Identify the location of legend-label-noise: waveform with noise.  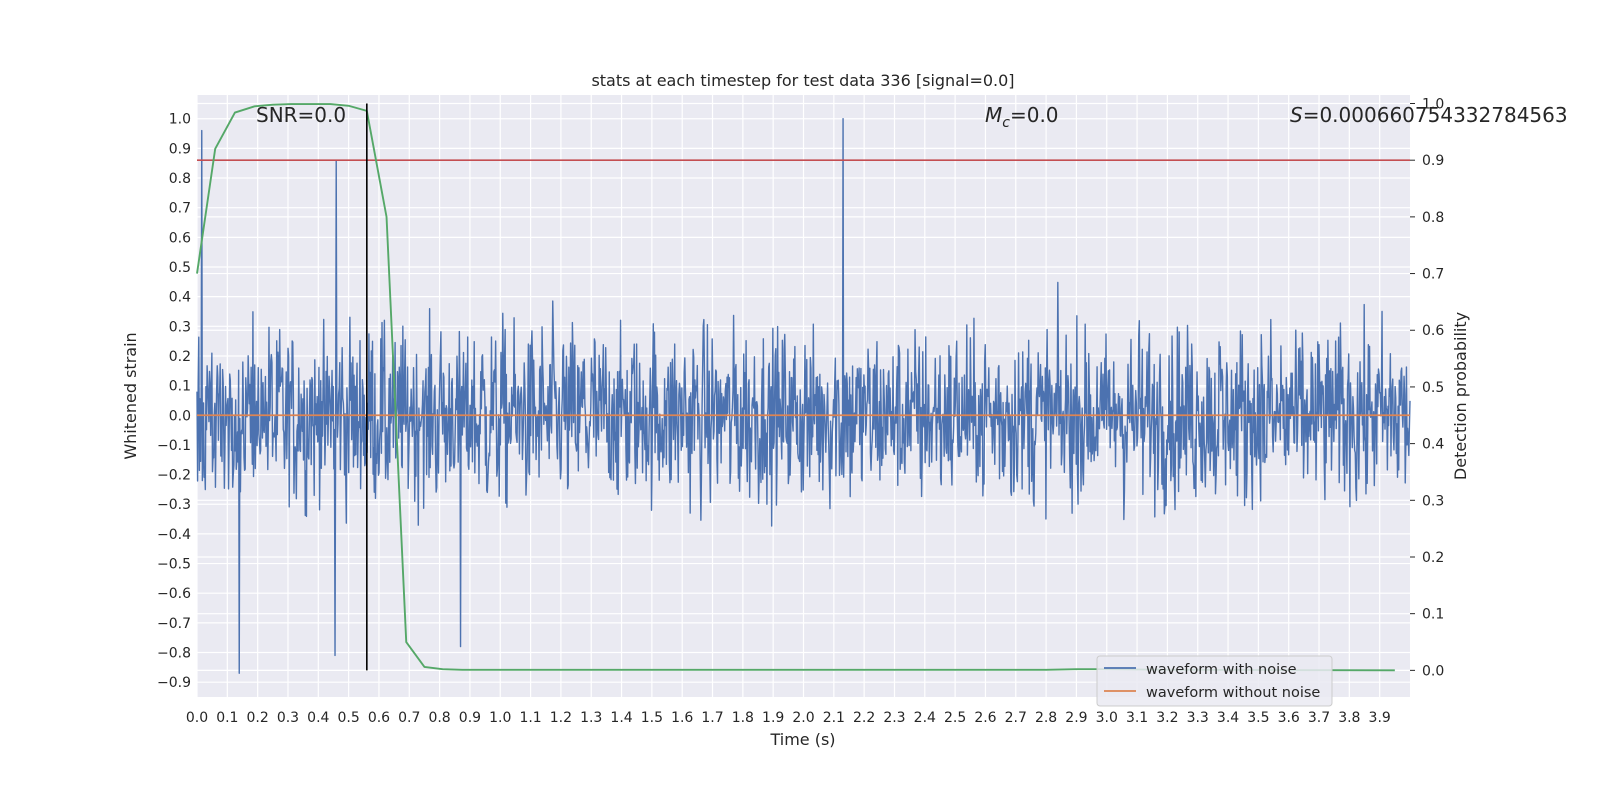
(1221, 670).